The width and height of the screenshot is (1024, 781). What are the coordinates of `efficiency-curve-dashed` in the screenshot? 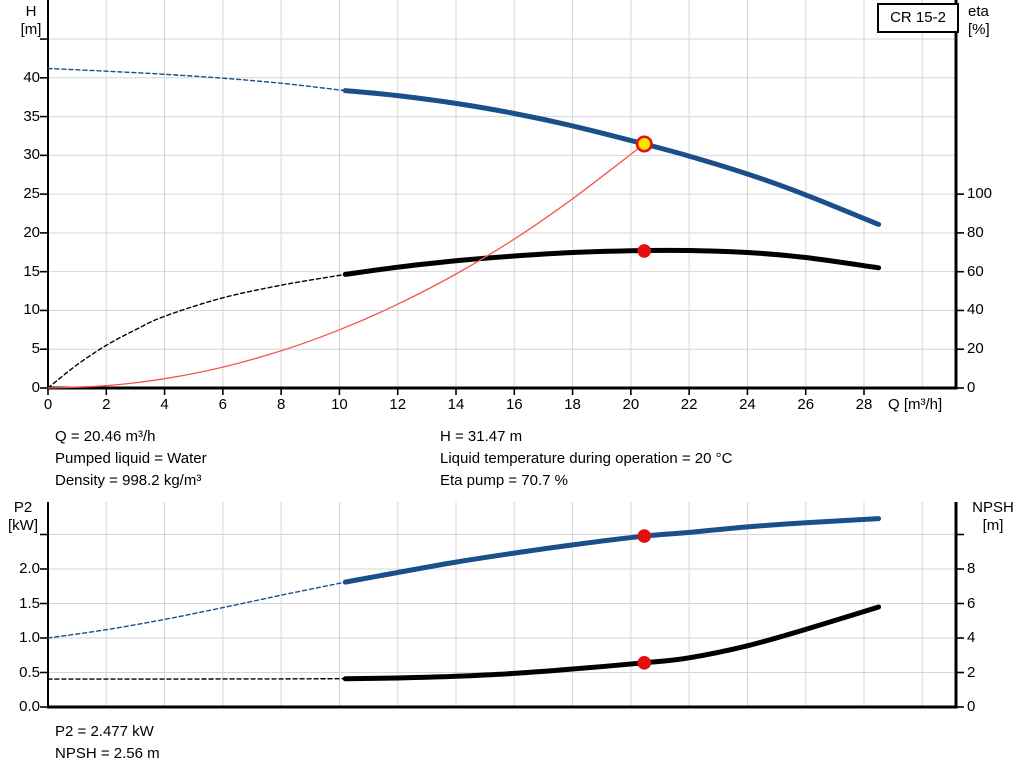 It's located at (196, 331).